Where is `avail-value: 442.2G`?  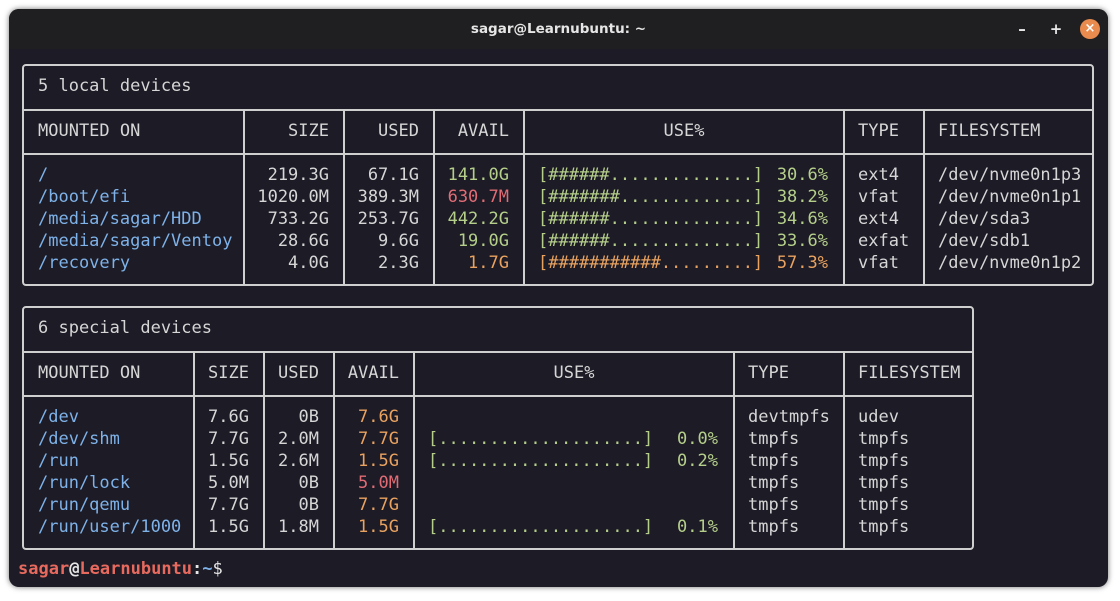
avail-value: 442.2G is located at coordinates (478, 219).